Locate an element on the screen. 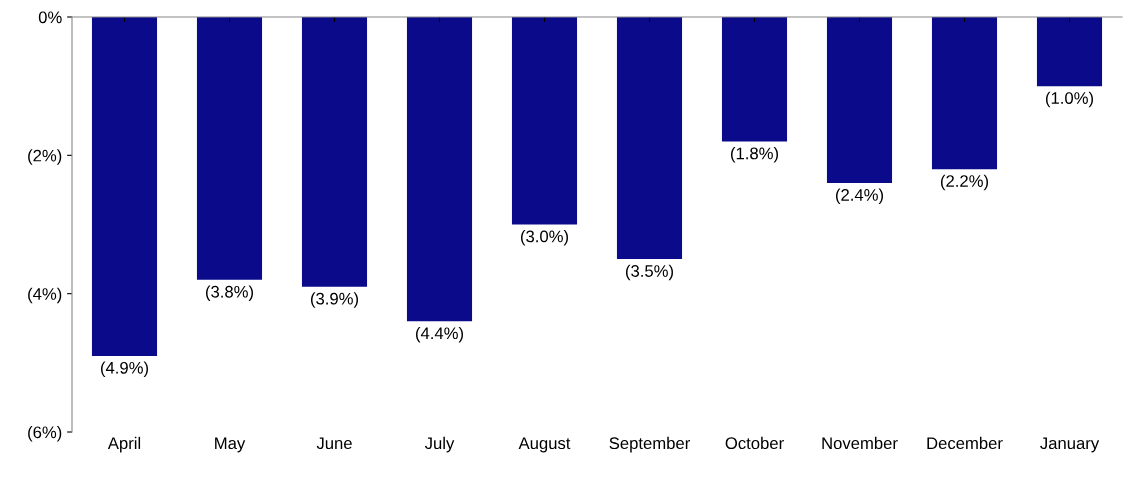 The width and height of the screenshot is (1128, 481). x-tick-label: November is located at coordinates (860, 443).